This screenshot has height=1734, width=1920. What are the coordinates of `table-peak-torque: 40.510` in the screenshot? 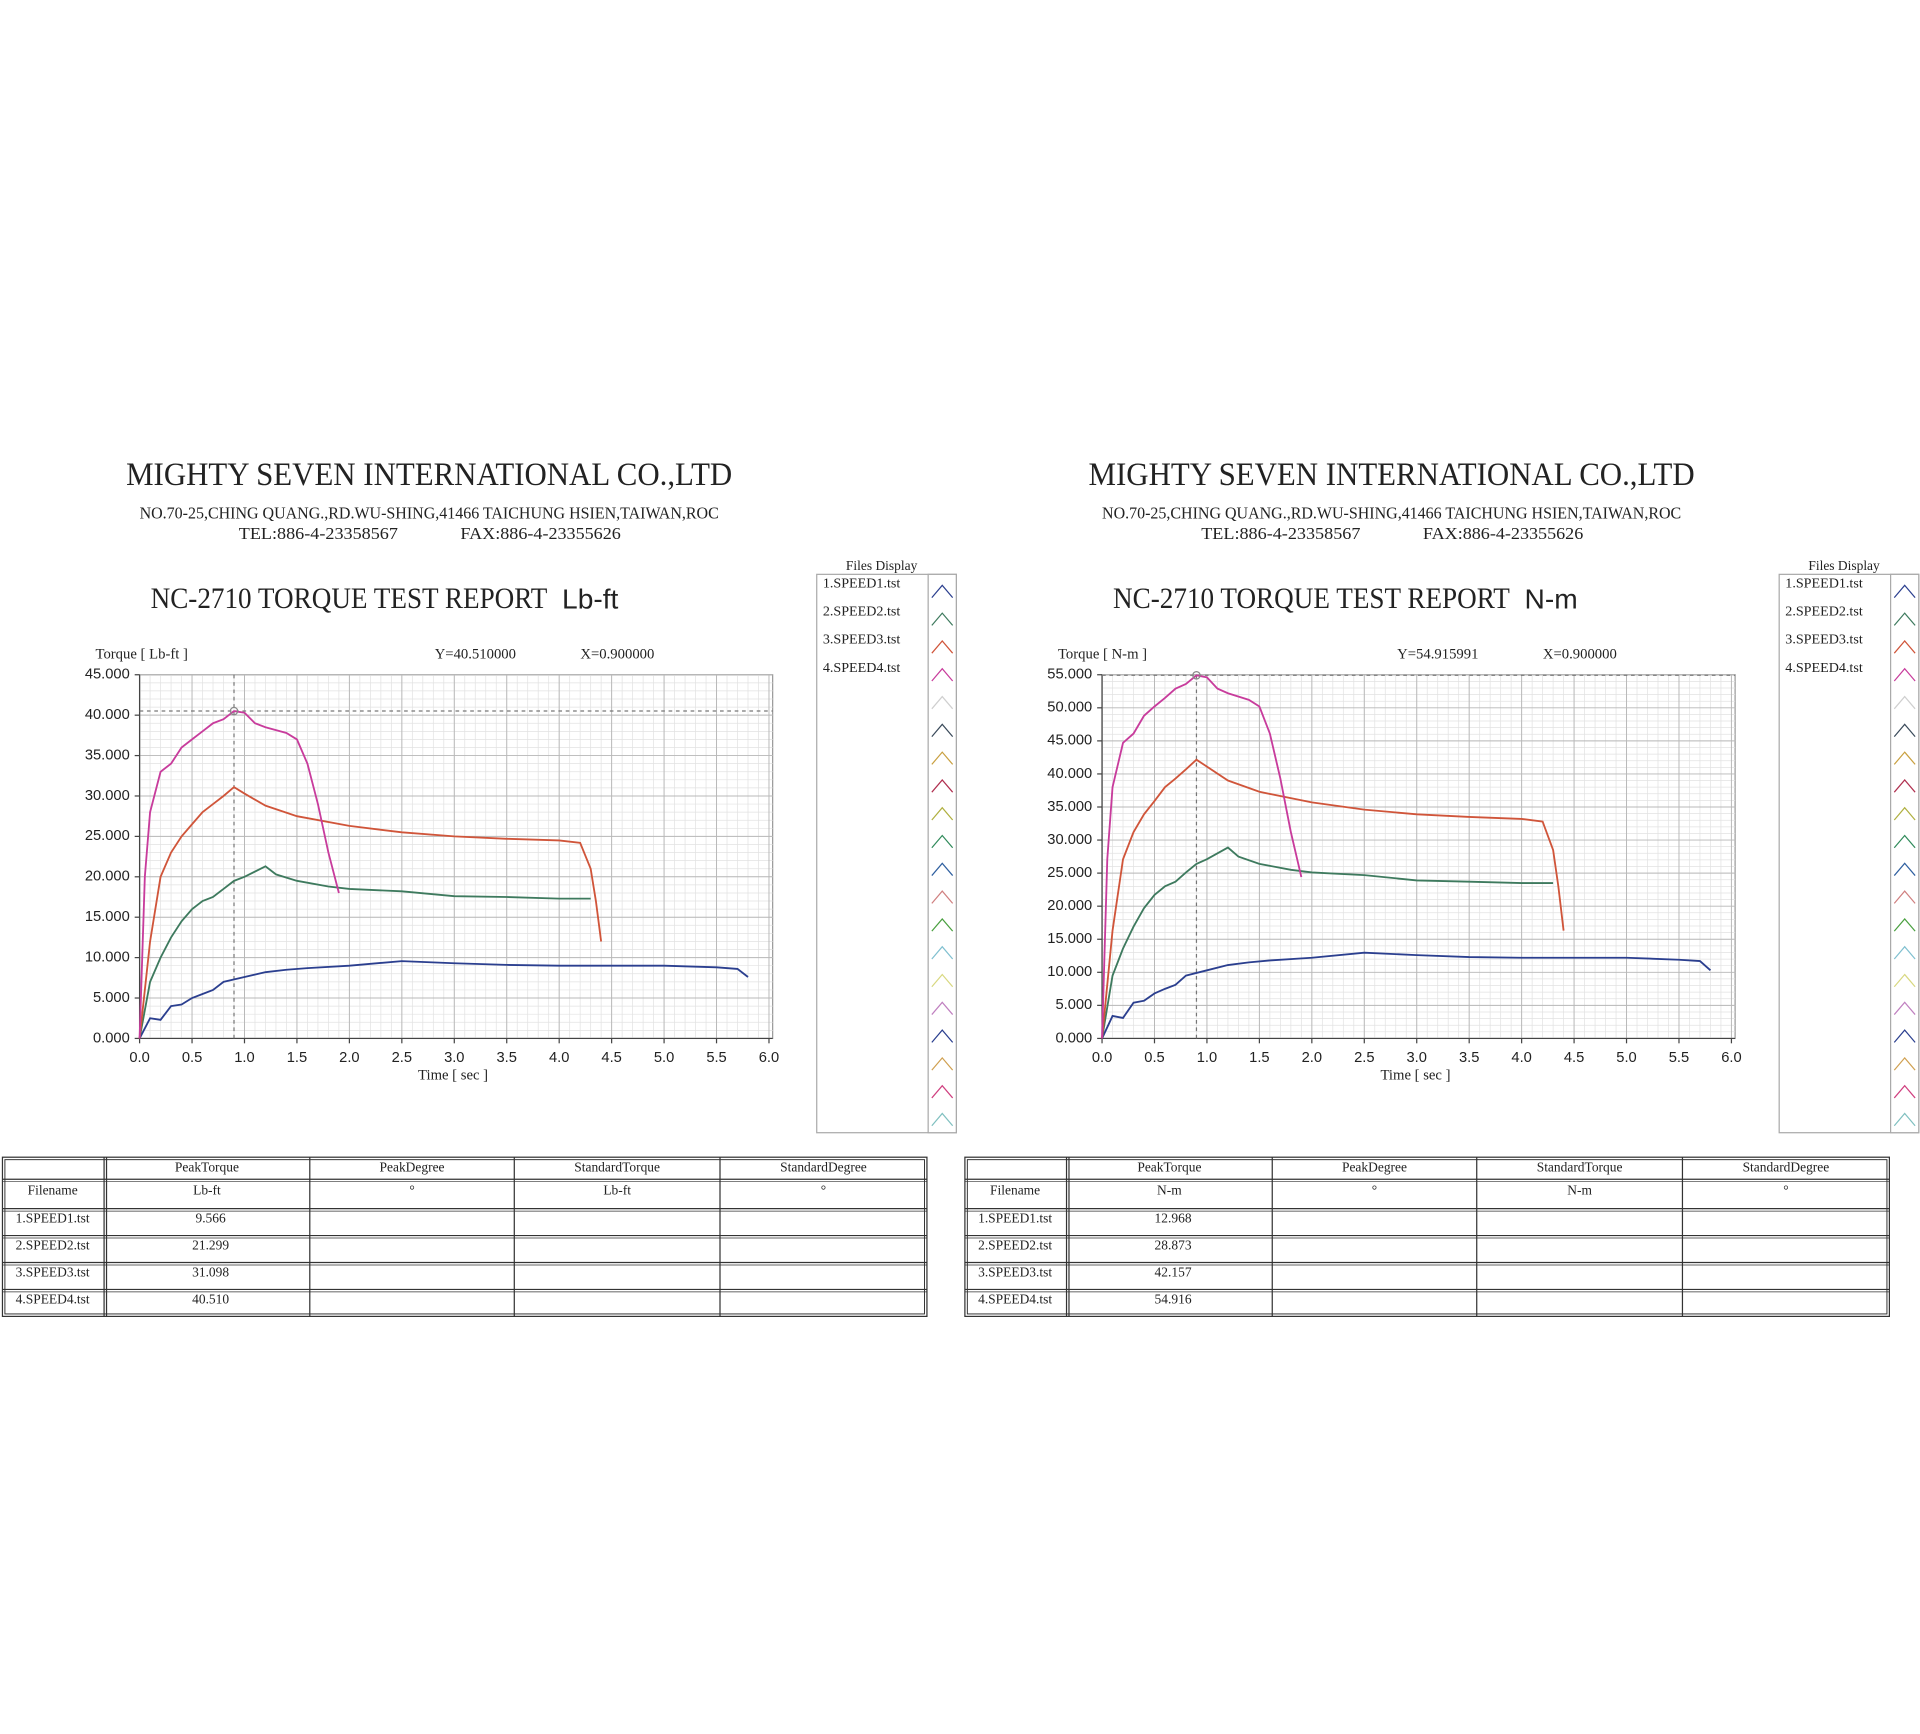 It's located at (210, 1299).